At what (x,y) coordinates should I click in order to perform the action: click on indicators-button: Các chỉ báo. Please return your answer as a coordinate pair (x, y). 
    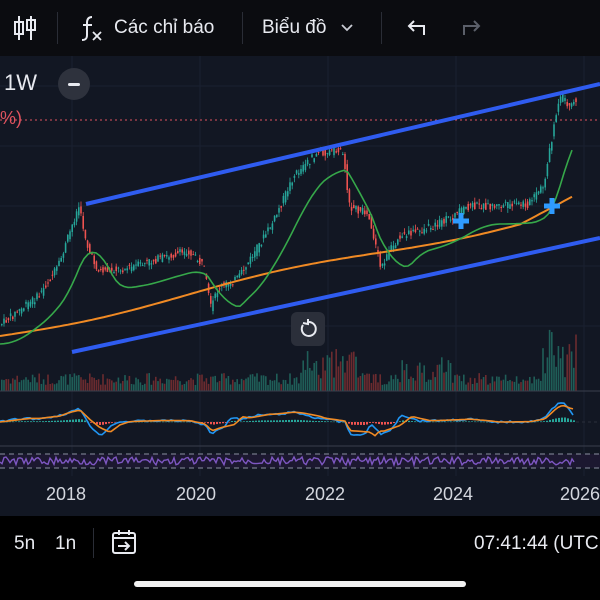
    Looking at the image, I should click on (146, 28).